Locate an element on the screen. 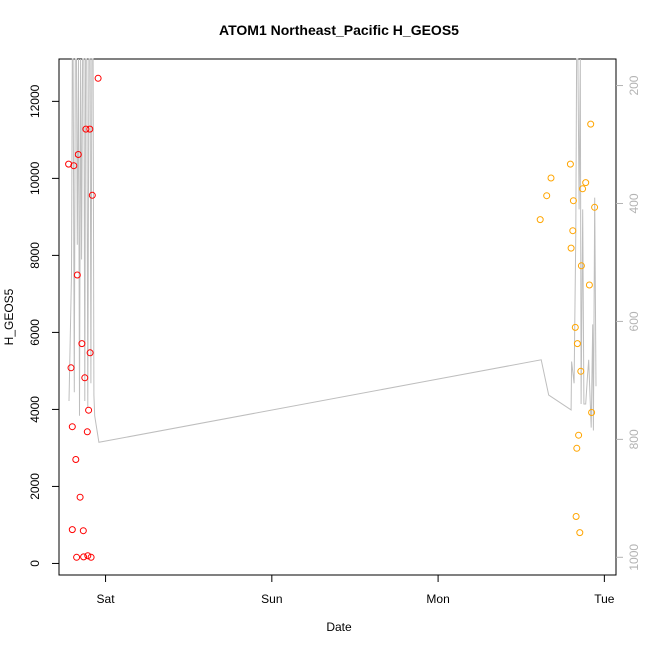 This screenshot has height=650, width=650. y-tick-label: 8000 is located at coordinates (35, 255).